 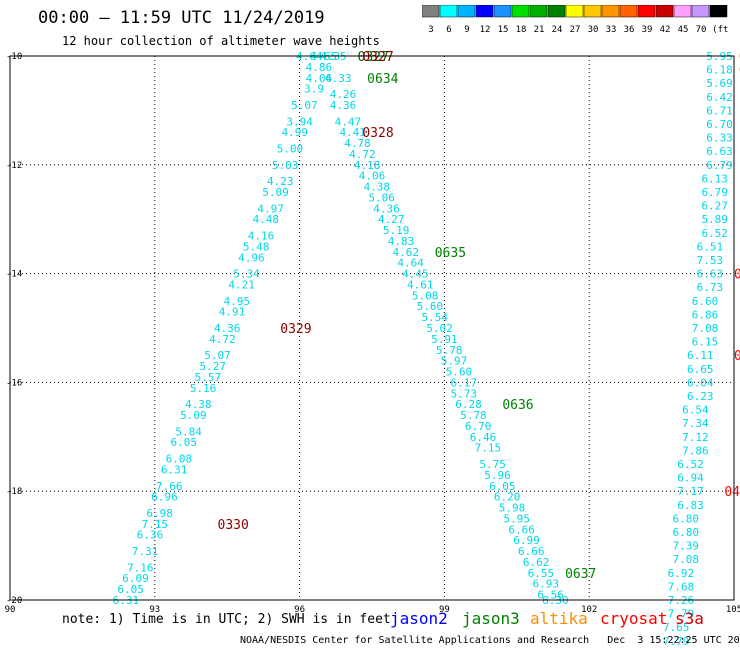 I want to click on pass-label: 0445, so click(x=737, y=275).